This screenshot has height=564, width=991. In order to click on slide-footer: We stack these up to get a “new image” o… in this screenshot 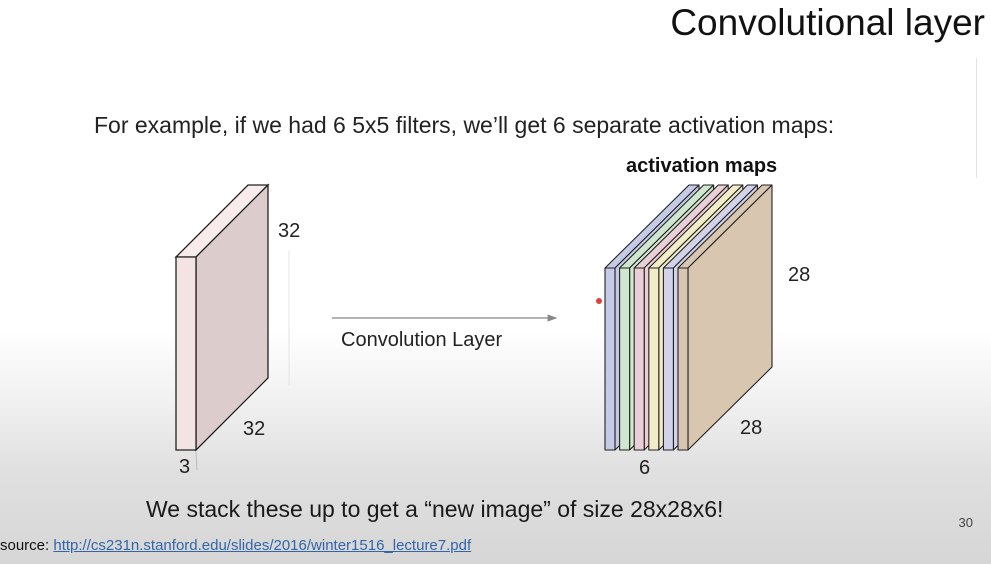, I will do `click(435, 509)`.